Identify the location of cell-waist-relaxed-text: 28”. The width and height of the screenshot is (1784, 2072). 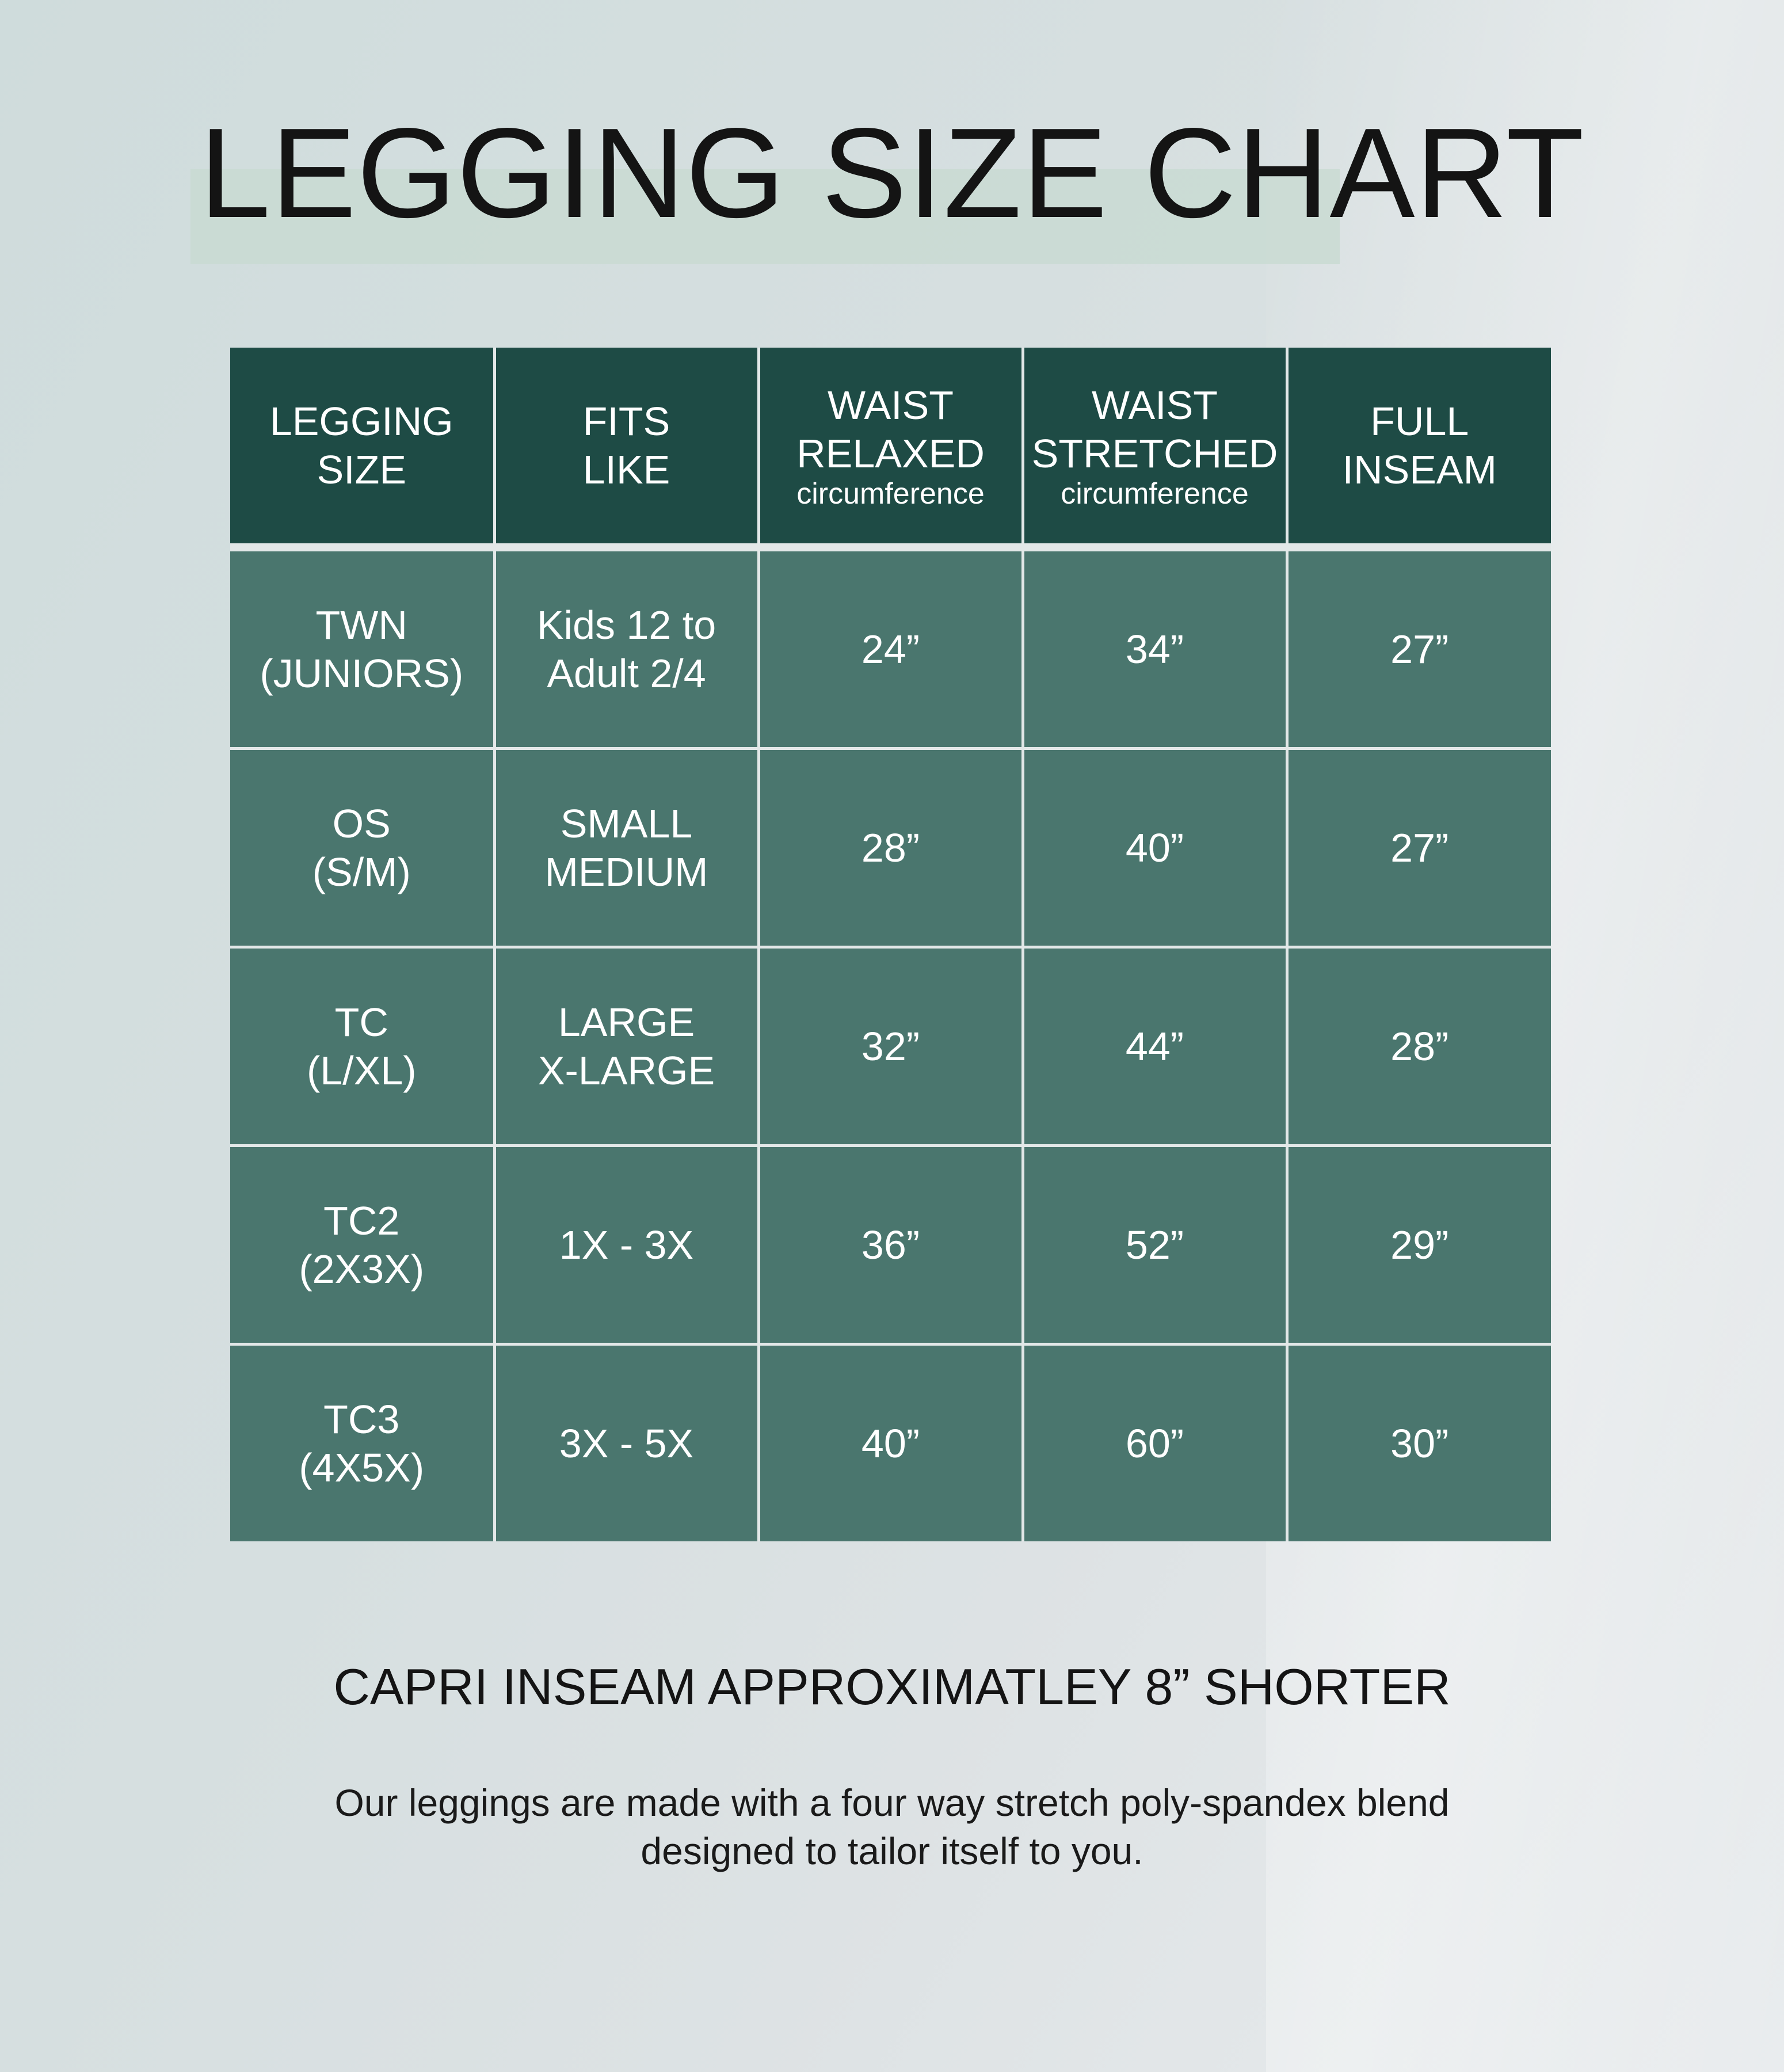
(890, 848).